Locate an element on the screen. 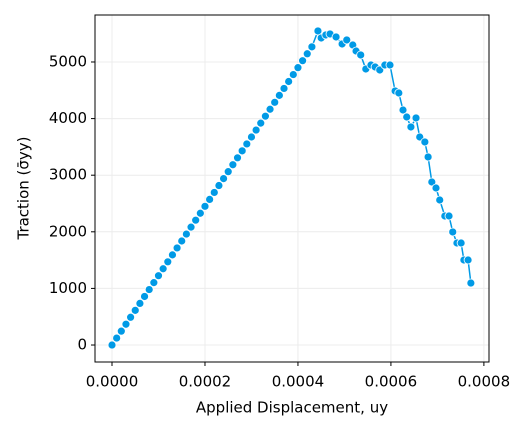 This screenshot has width=526, height=436. x-axis-label: Applied Displacement, uy is located at coordinates (292, 408).